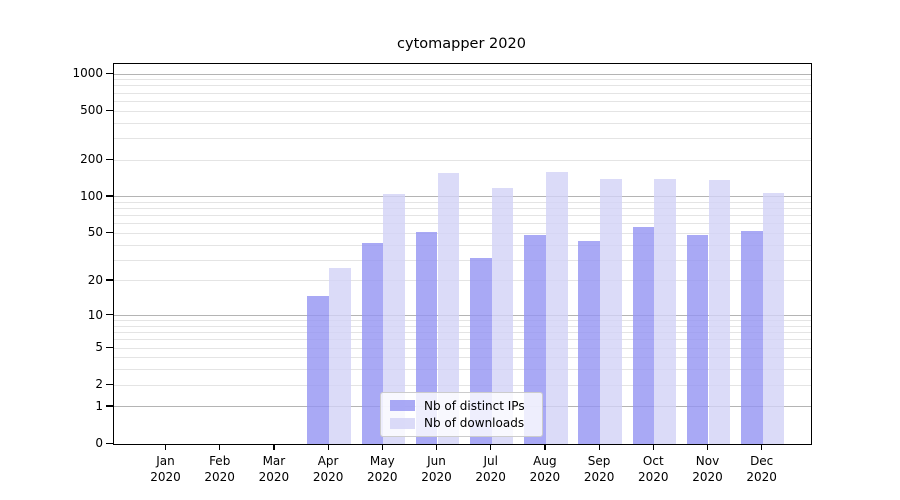 The width and height of the screenshot is (900, 500). Describe the element at coordinates (708, 469) in the screenshot. I see `x-tick-label: Nov 2020` at that location.